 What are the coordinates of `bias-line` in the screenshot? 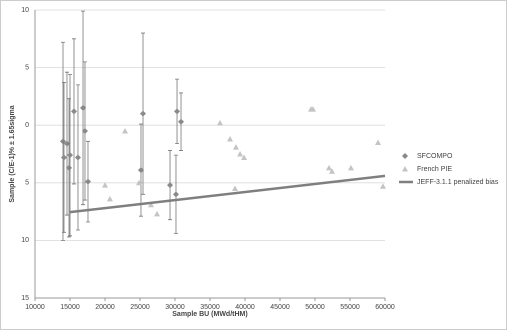 It's located at (227, 194).